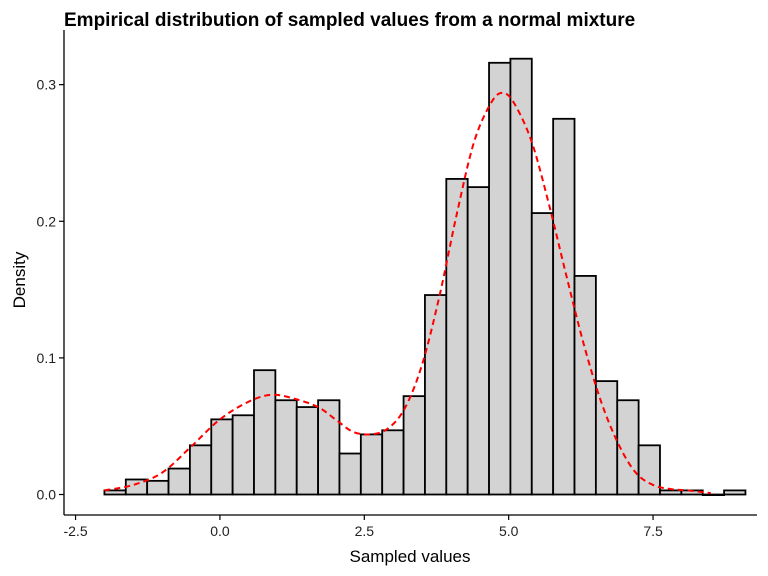 This screenshot has width=768, height=576. What do you see at coordinates (653, 531) in the screenshot?
I see `x-tick-label: 7.5` at bounding box center [653, 531].